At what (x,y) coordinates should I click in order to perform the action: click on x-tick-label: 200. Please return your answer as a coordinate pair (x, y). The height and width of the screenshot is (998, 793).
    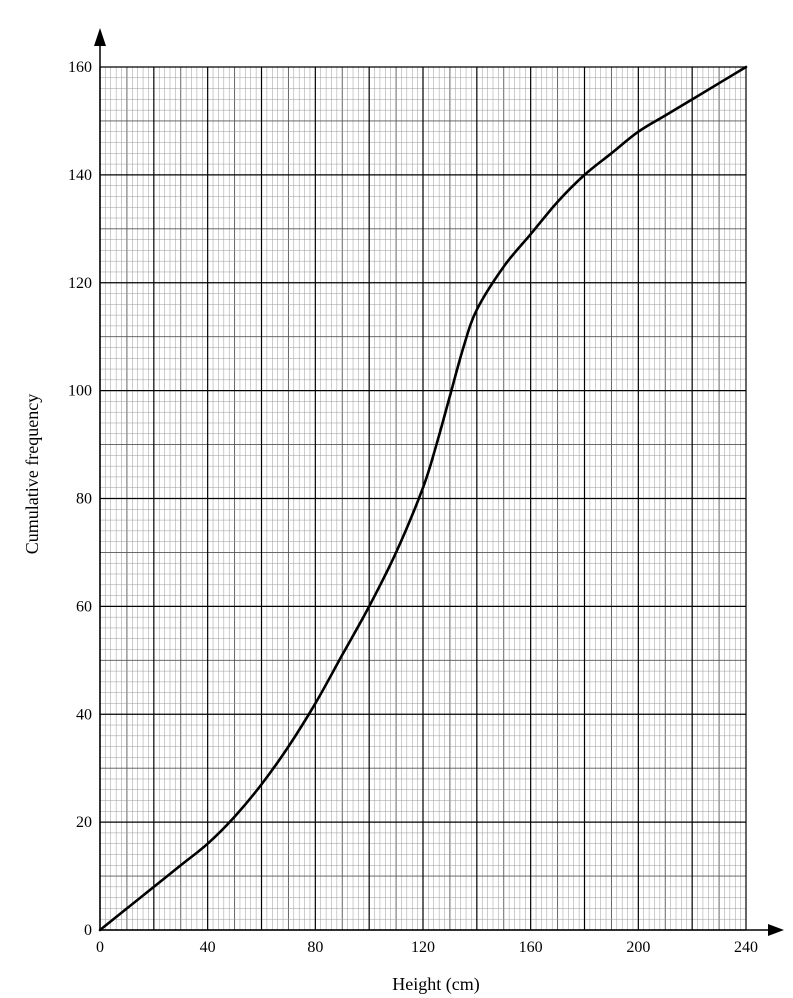
    Looking at the image, I should click on (638, 947).